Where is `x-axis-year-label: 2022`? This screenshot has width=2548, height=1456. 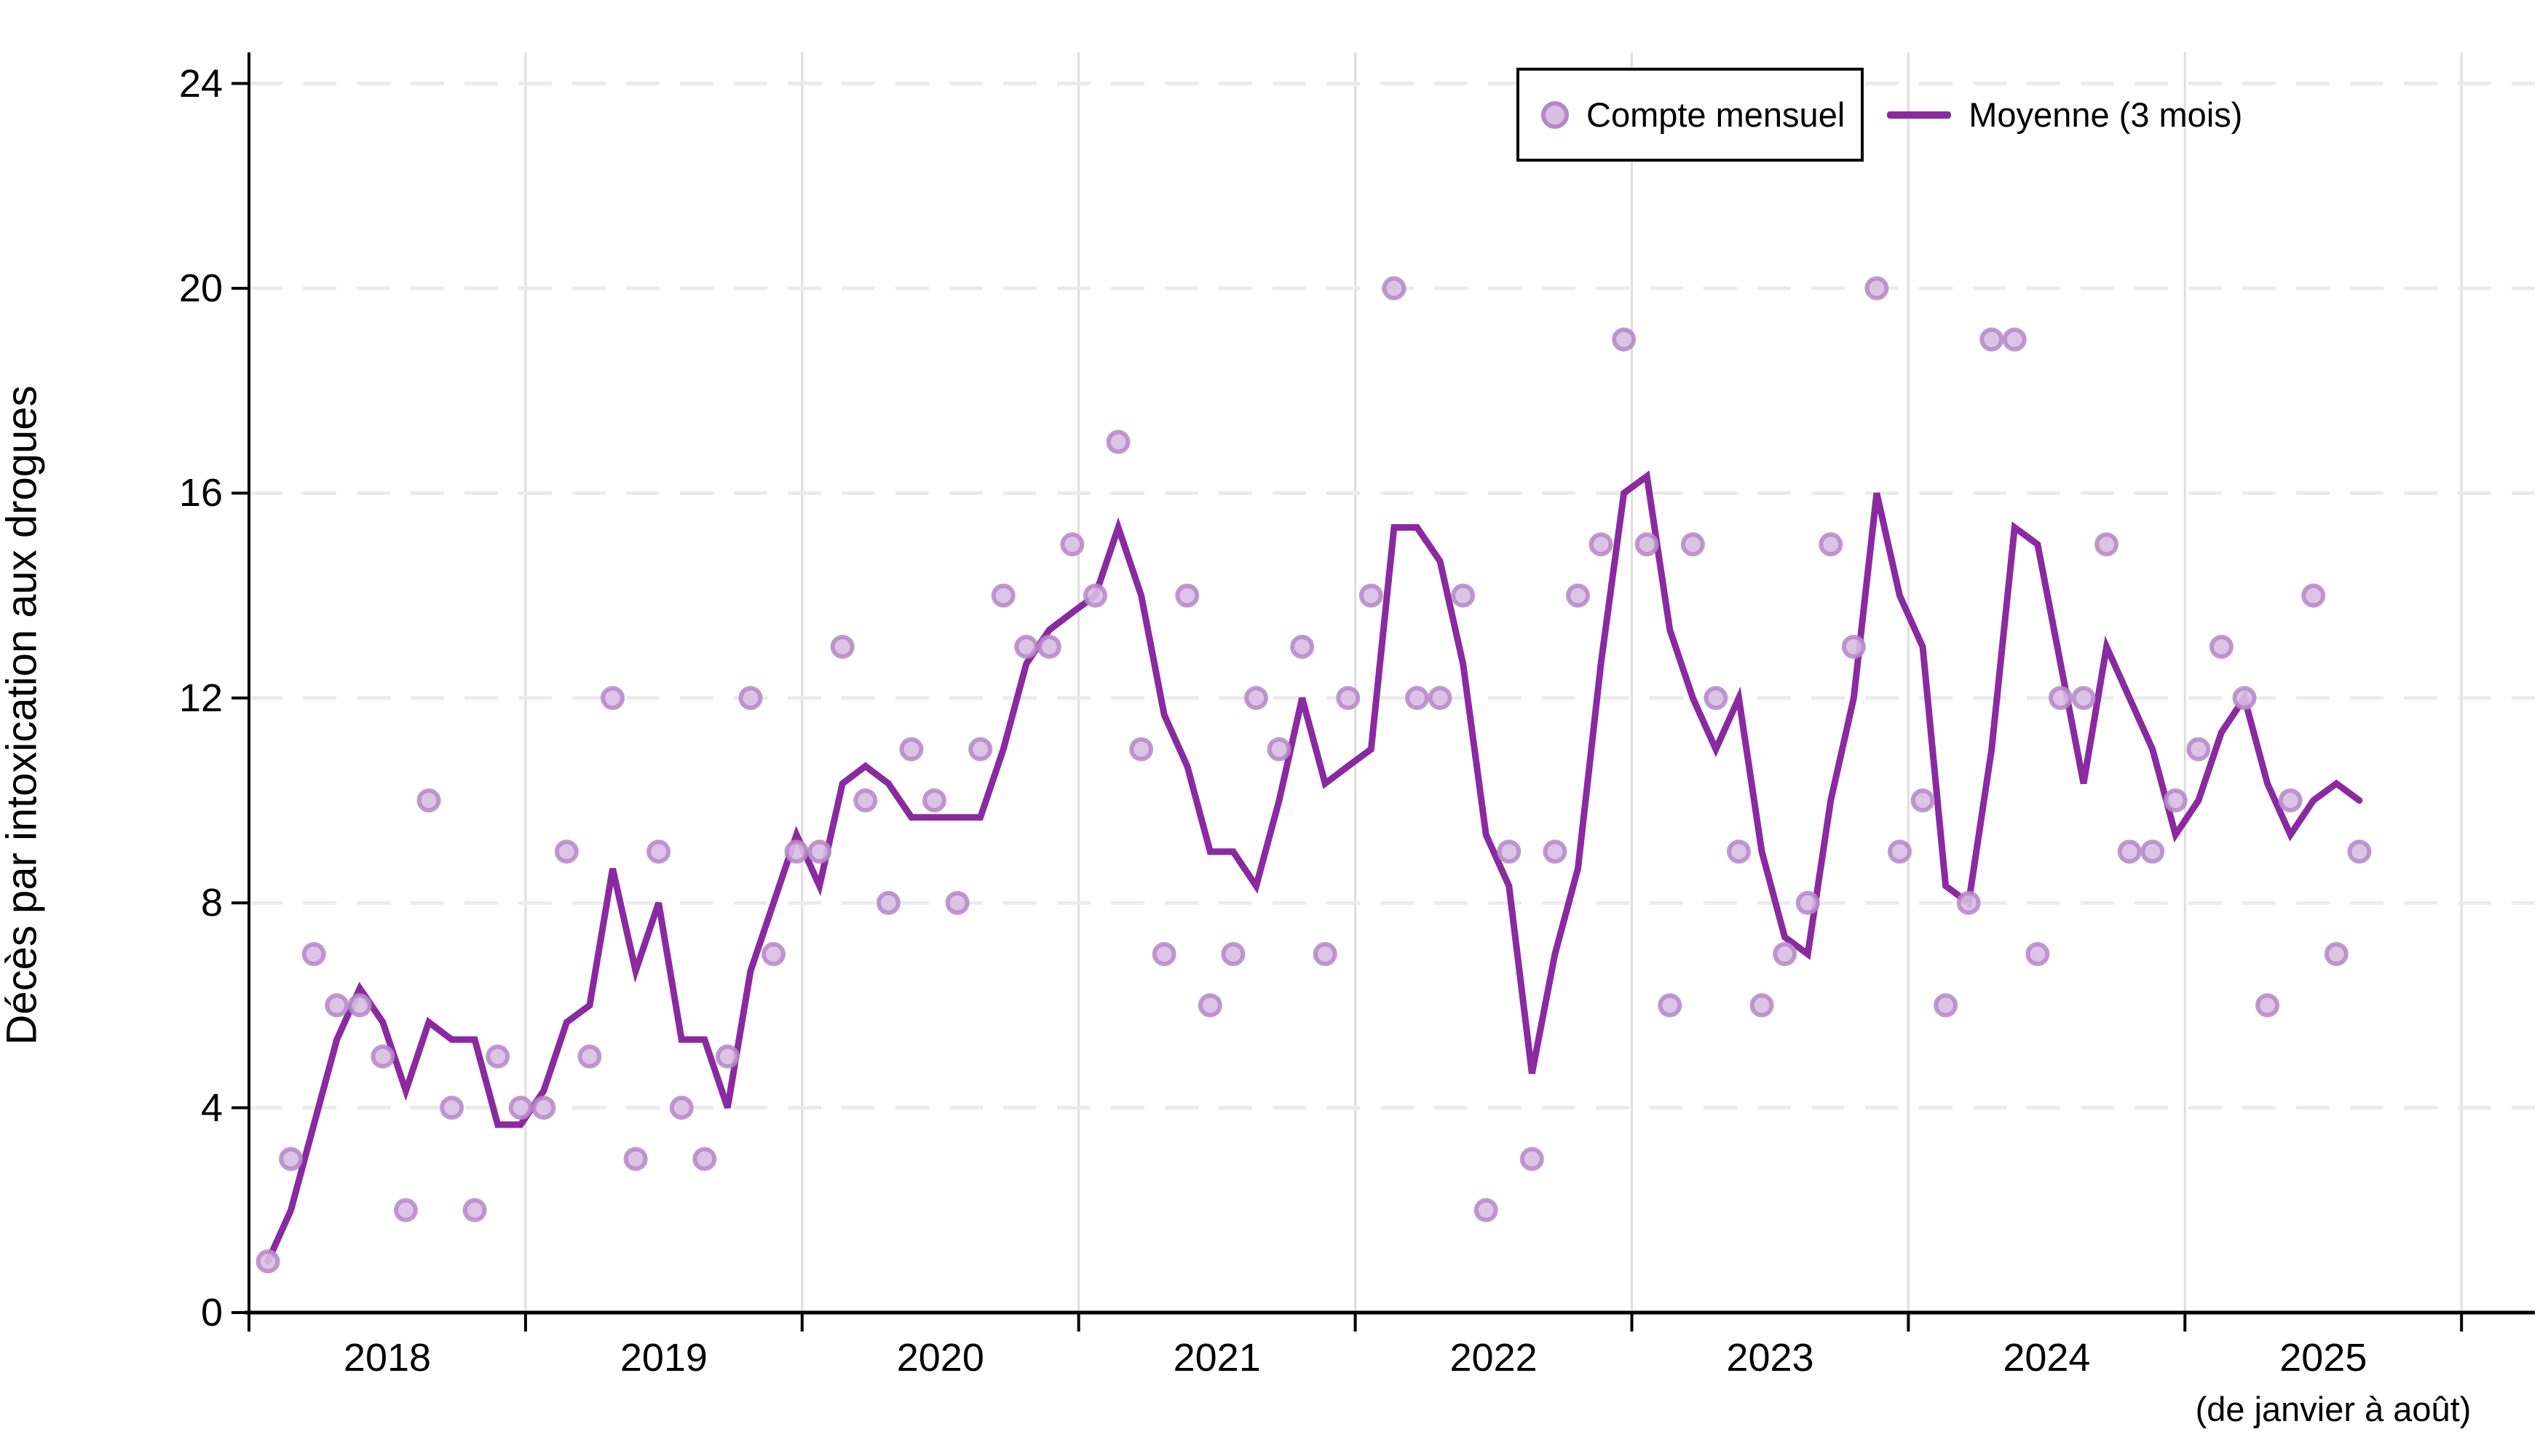
x-axis-year-label: 2022 is located at coordinates (1493, 1358).